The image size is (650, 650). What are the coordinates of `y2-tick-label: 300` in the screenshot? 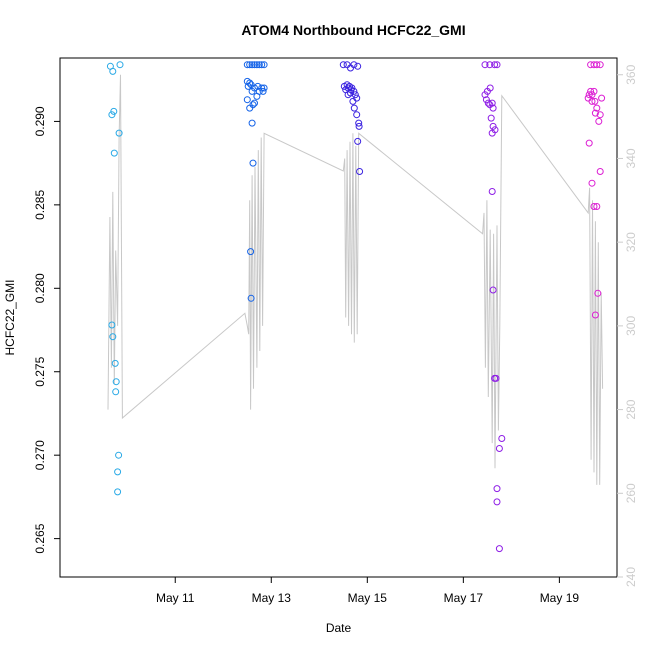 It's located at (631, 326).